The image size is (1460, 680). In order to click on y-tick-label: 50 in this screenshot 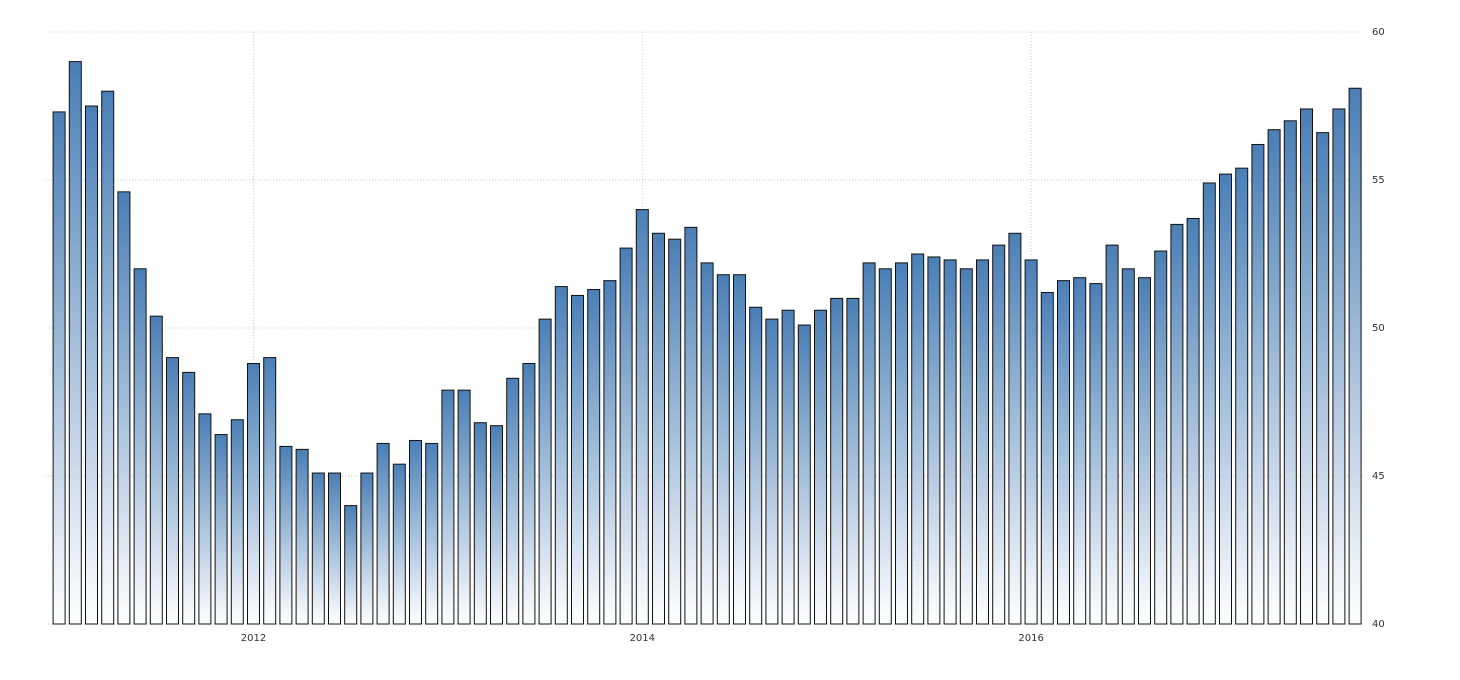, I will do `click(1378, 328)`.